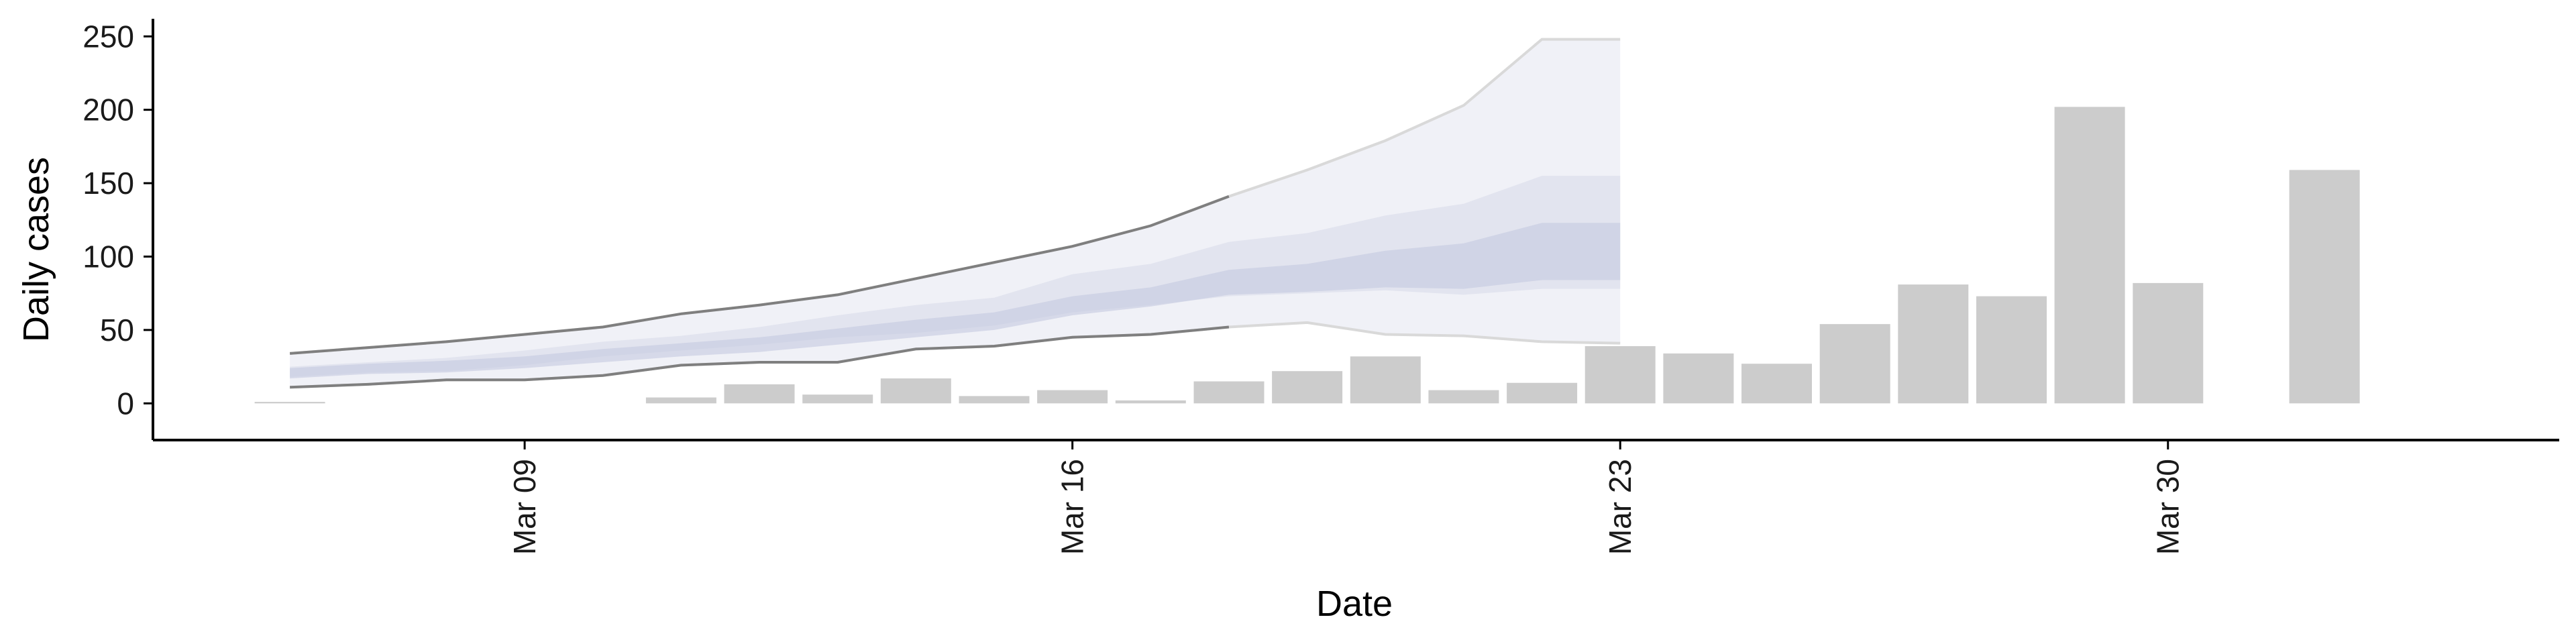 Image resolution: width=2576 pixels, height=644 pixels. Describe the element at coordinates (108, 183) in the screenshot. I see `y-tick-label: 150` at that location.